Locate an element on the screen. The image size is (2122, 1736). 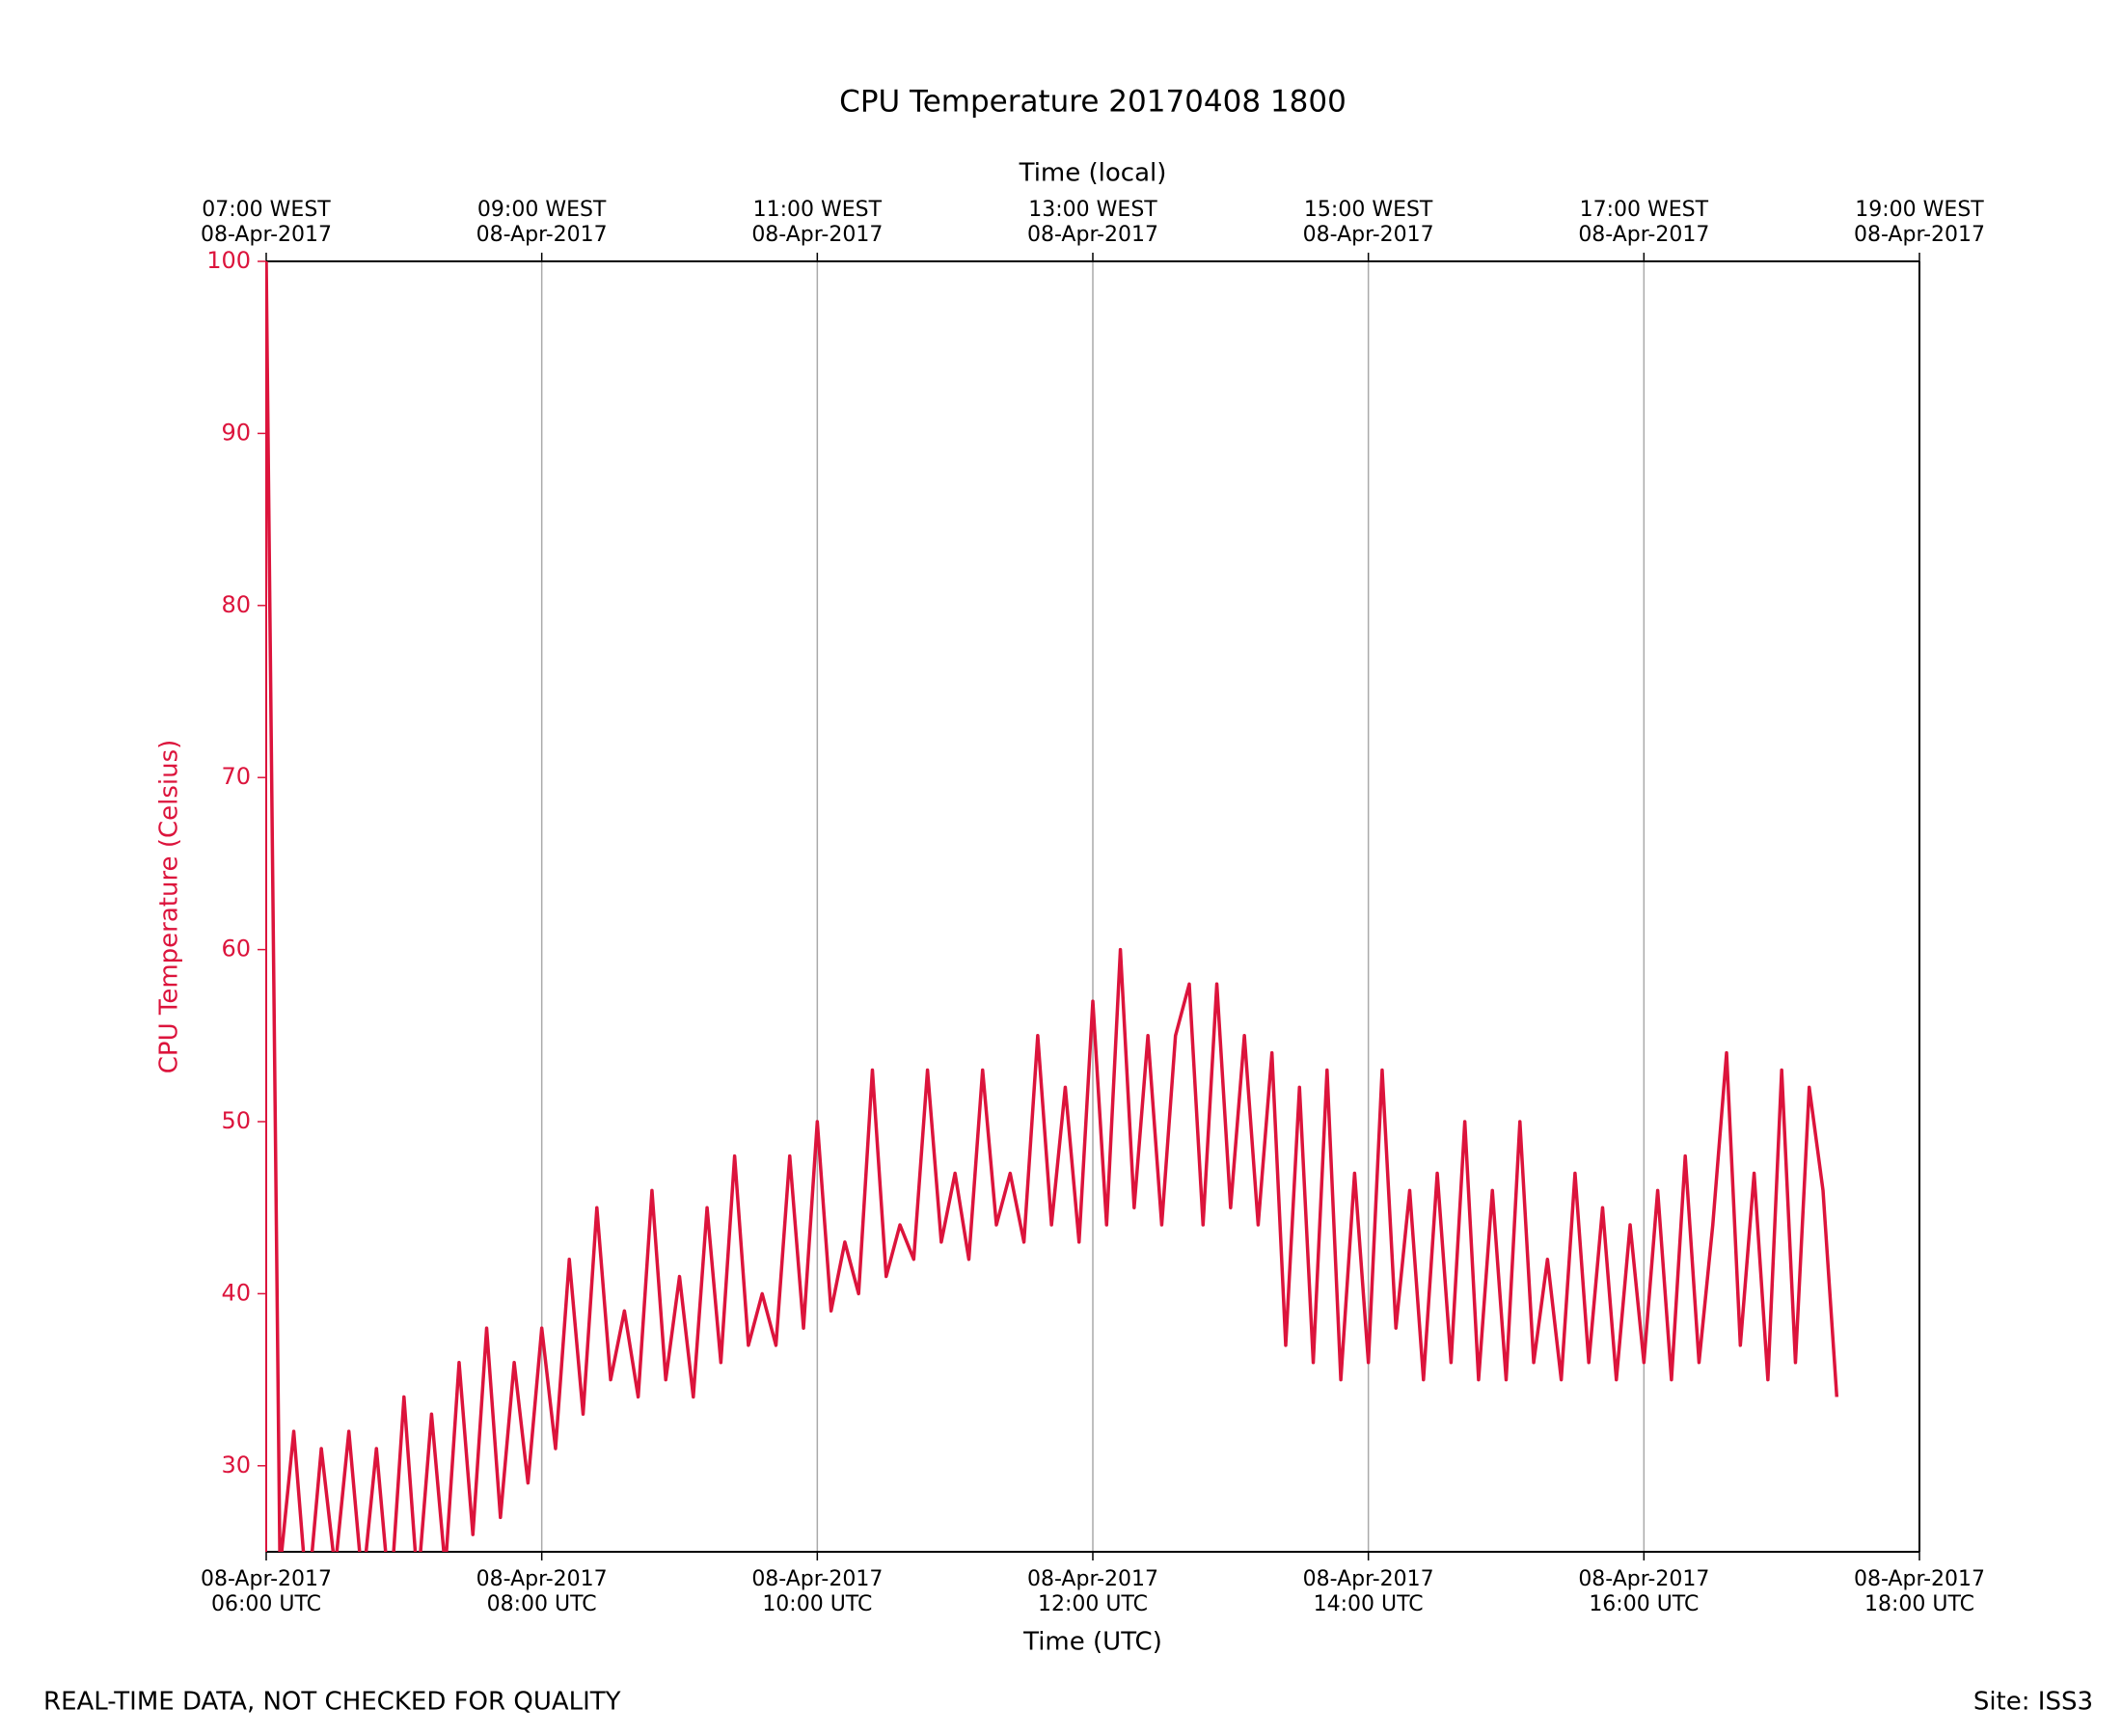
x-tick-label: 08-Apr-2017 10:00 UTC is located at coordinates (818, 1591).